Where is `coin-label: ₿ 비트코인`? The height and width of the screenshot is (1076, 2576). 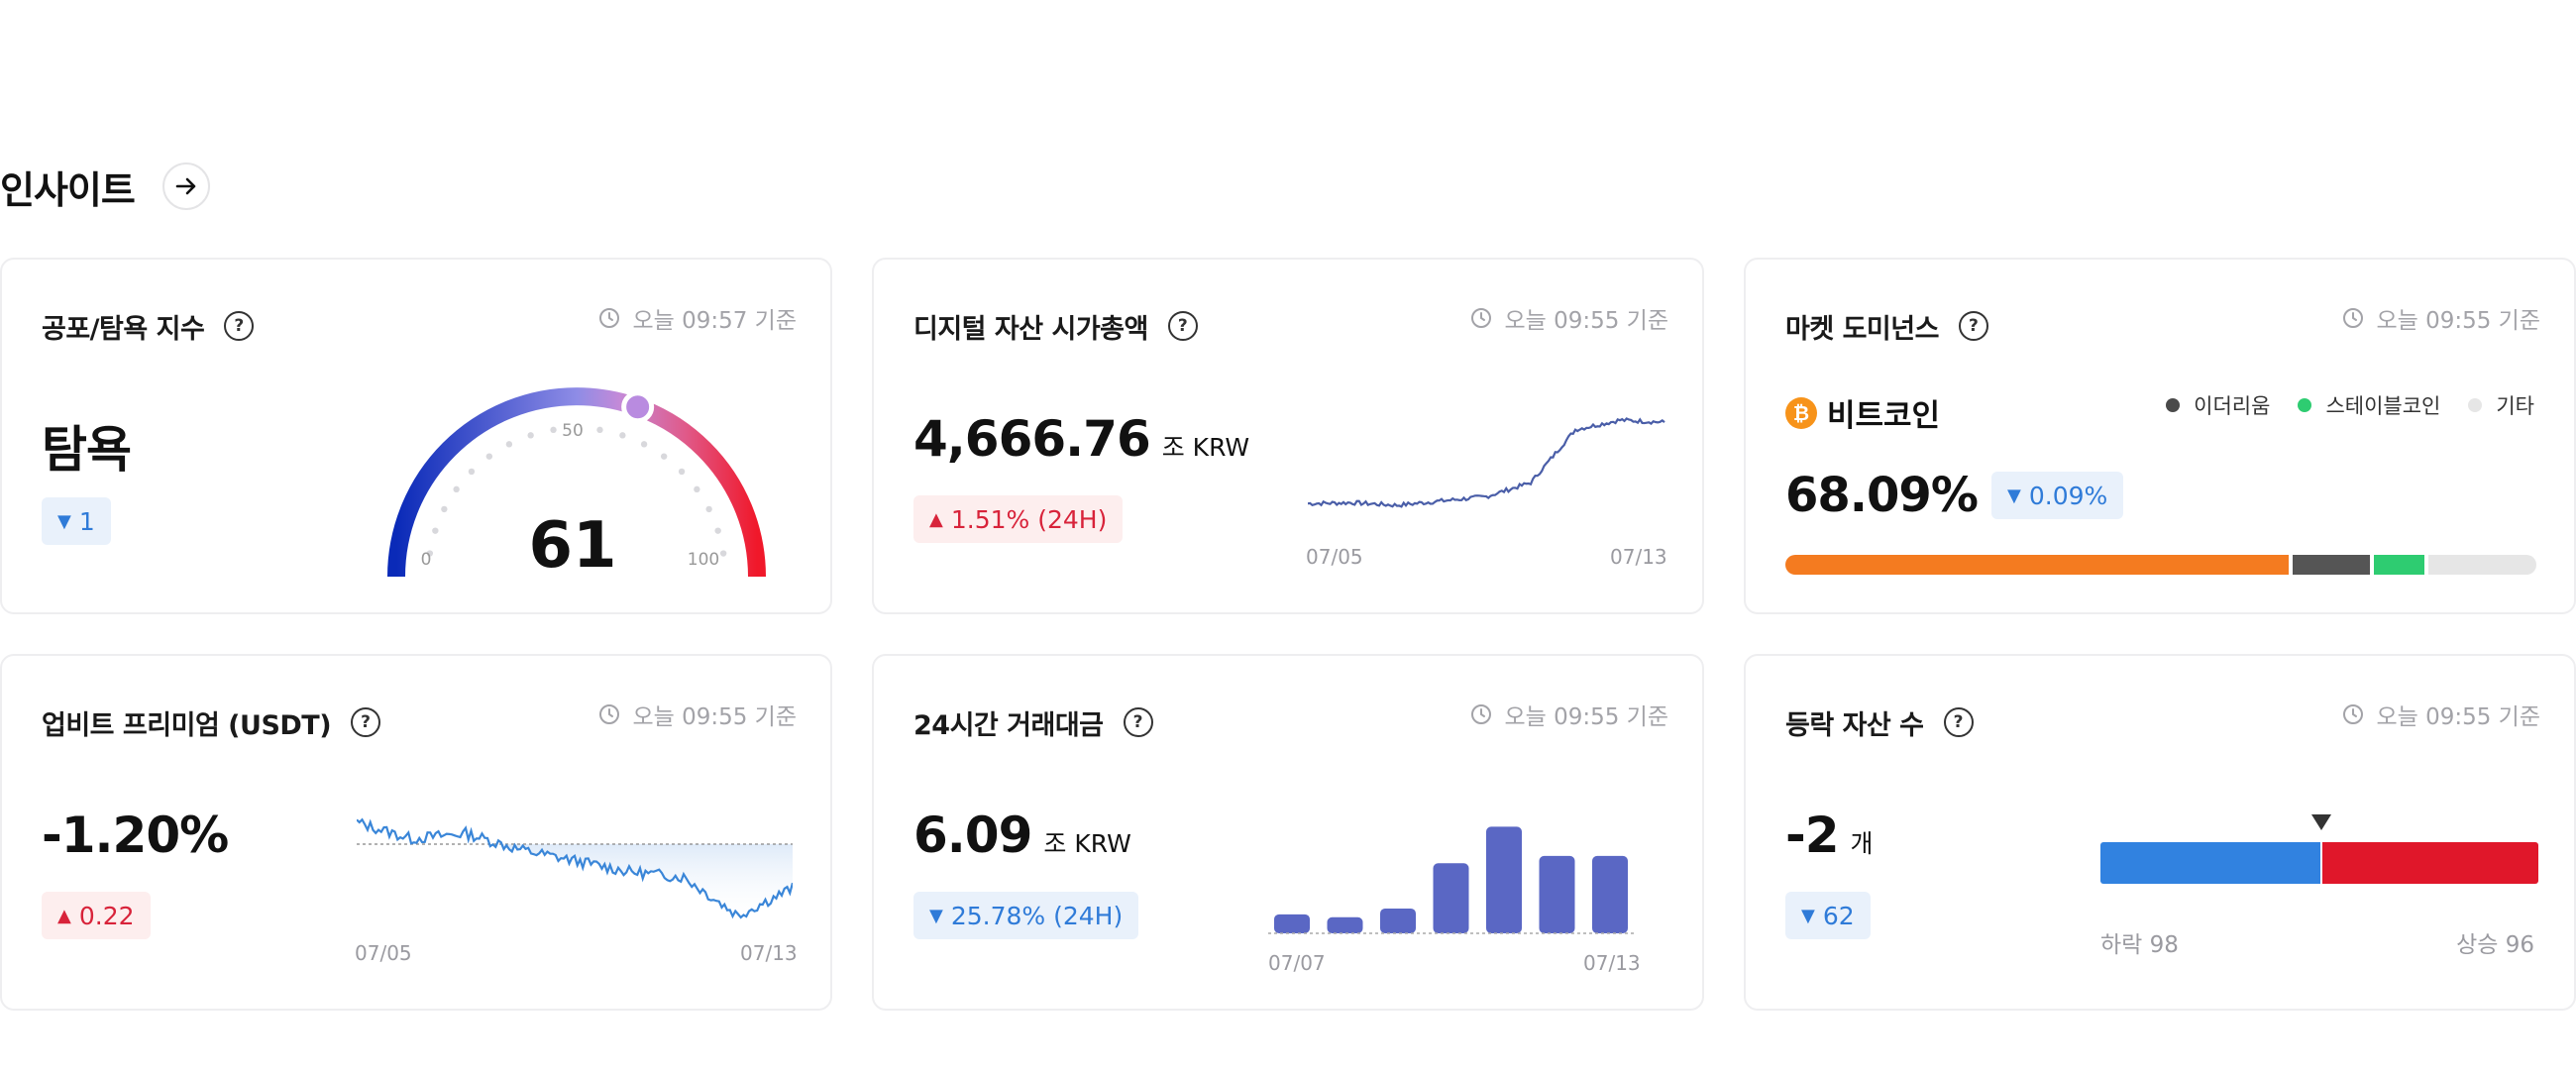
coin-label: ₿ 비트코인 is located at coordinates (1862, 412).